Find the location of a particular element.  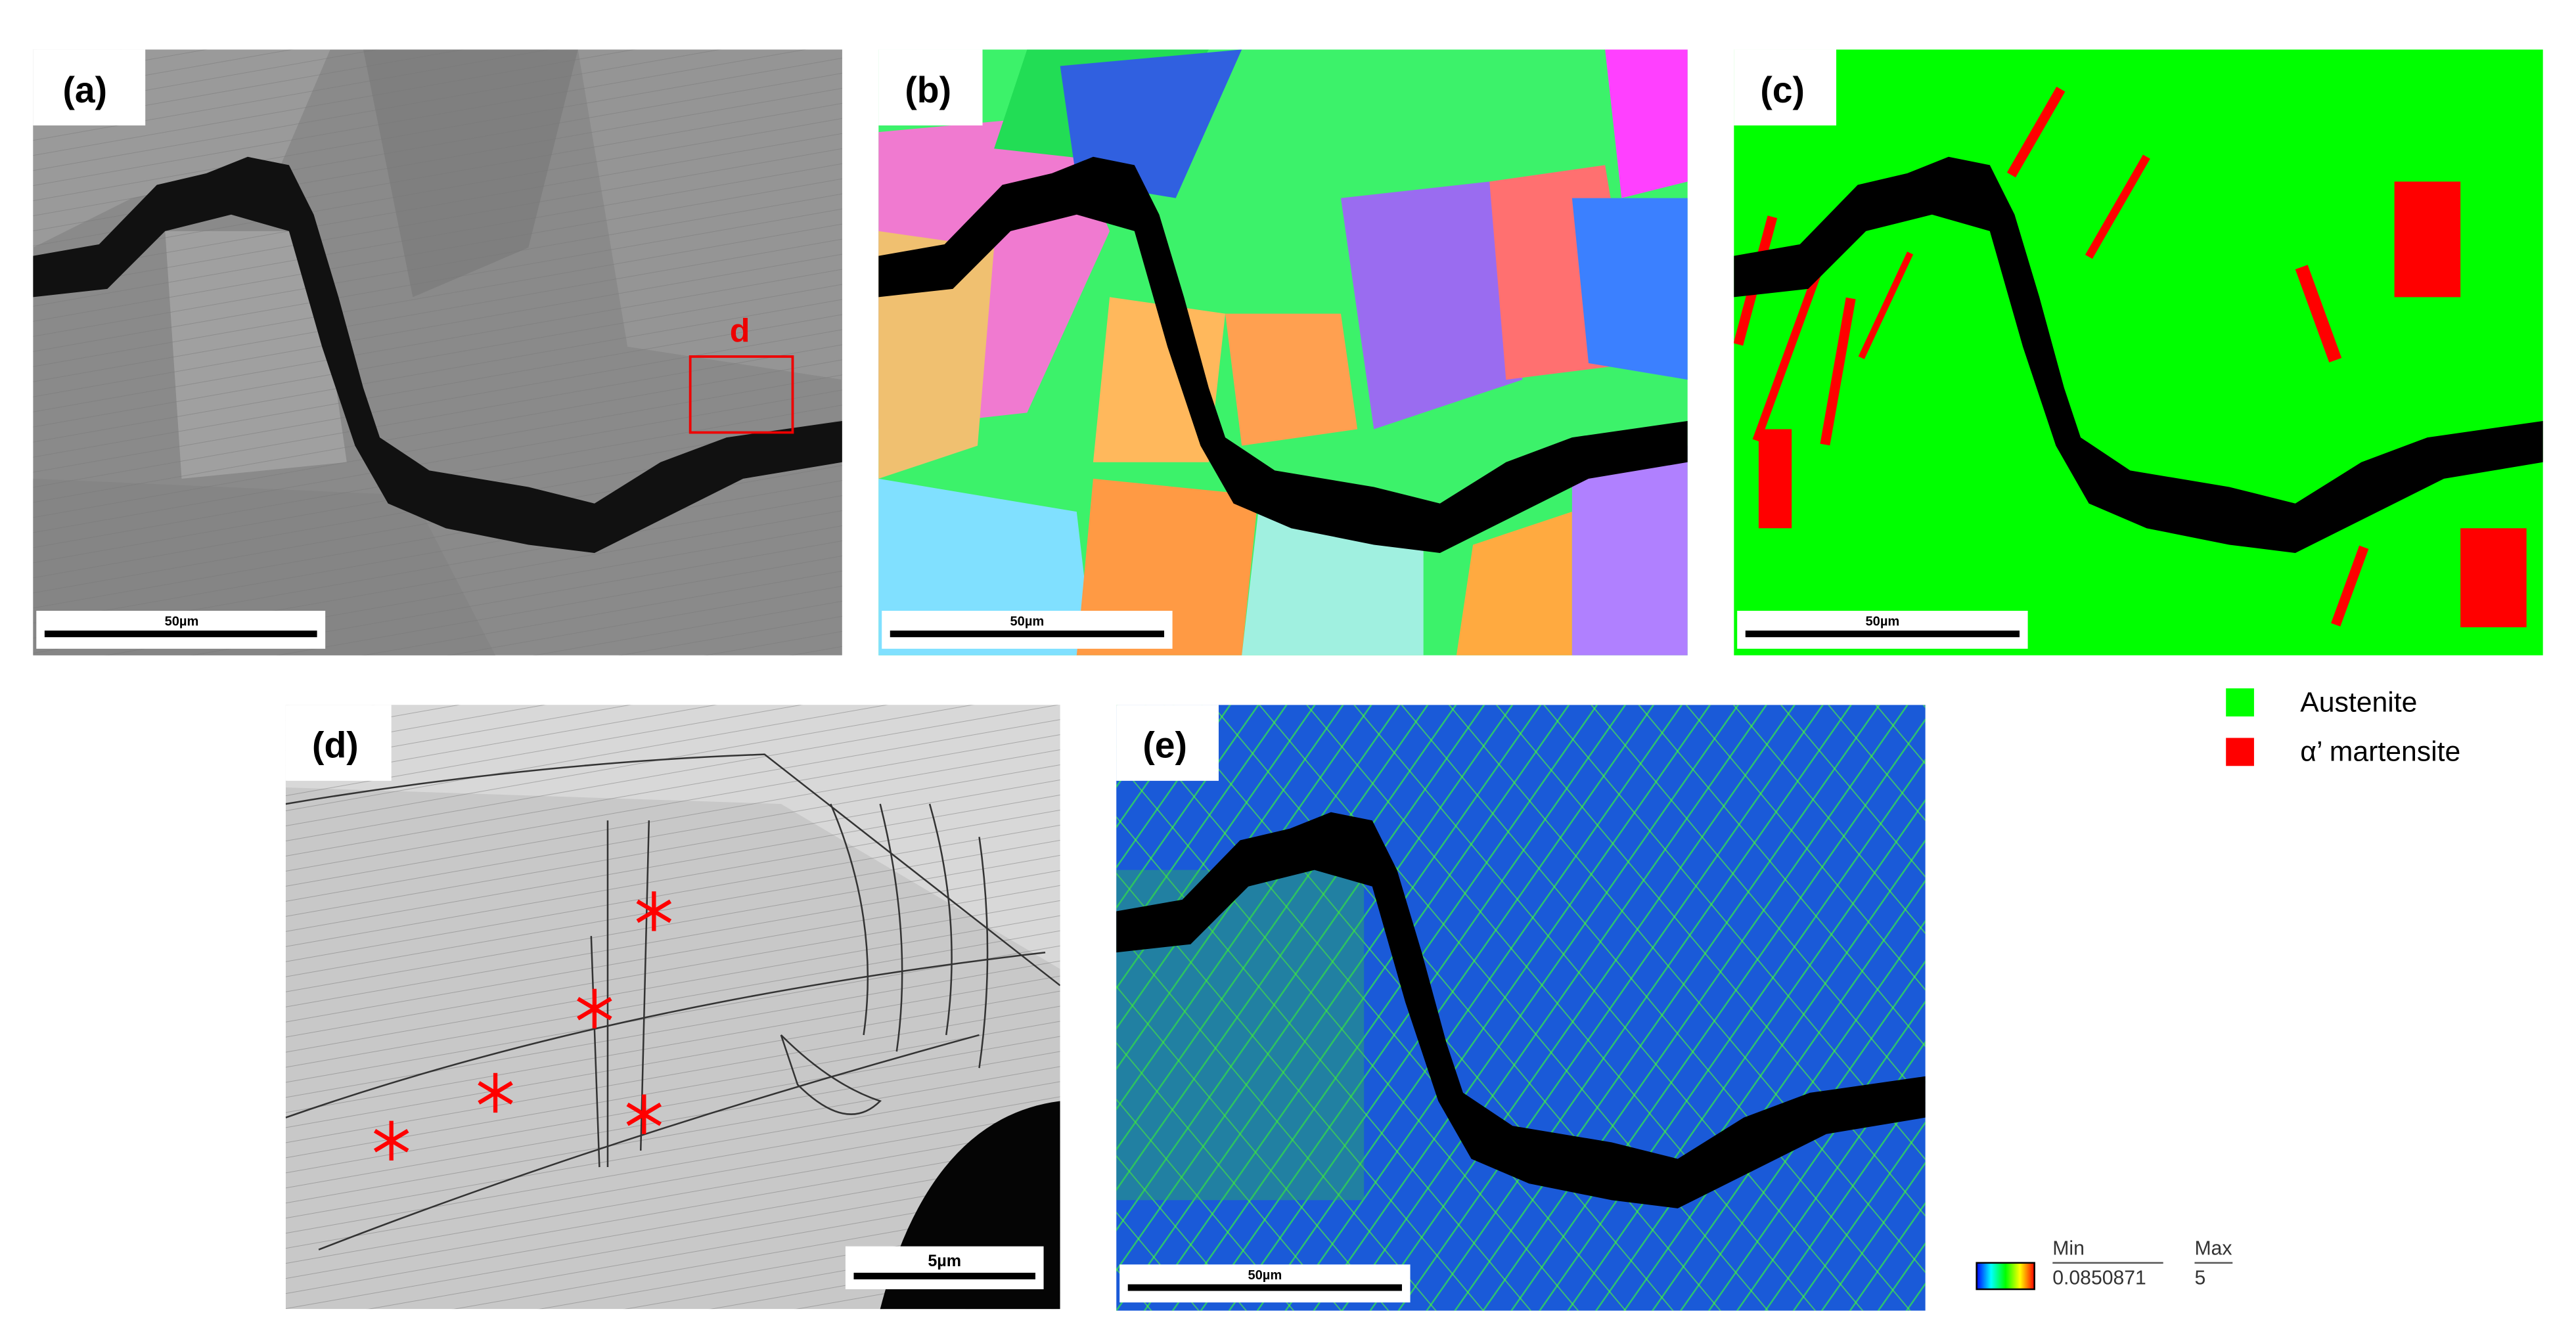

panel-label: (c) is located at coordinates (1782, 90).